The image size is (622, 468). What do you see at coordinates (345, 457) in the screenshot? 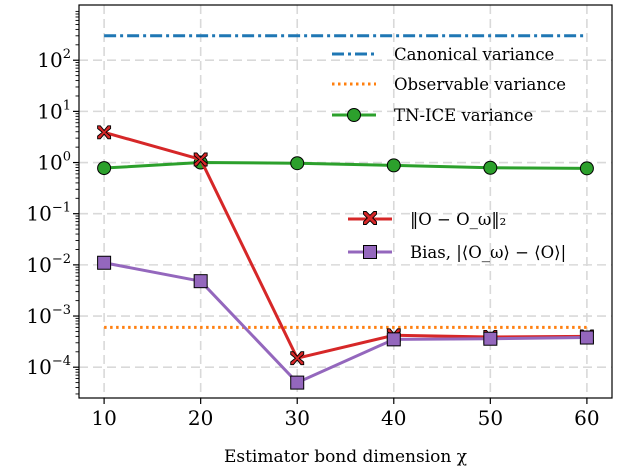
I see `x-axis-title: Estimator bond dimension χ` at bounding box center [345, 457].